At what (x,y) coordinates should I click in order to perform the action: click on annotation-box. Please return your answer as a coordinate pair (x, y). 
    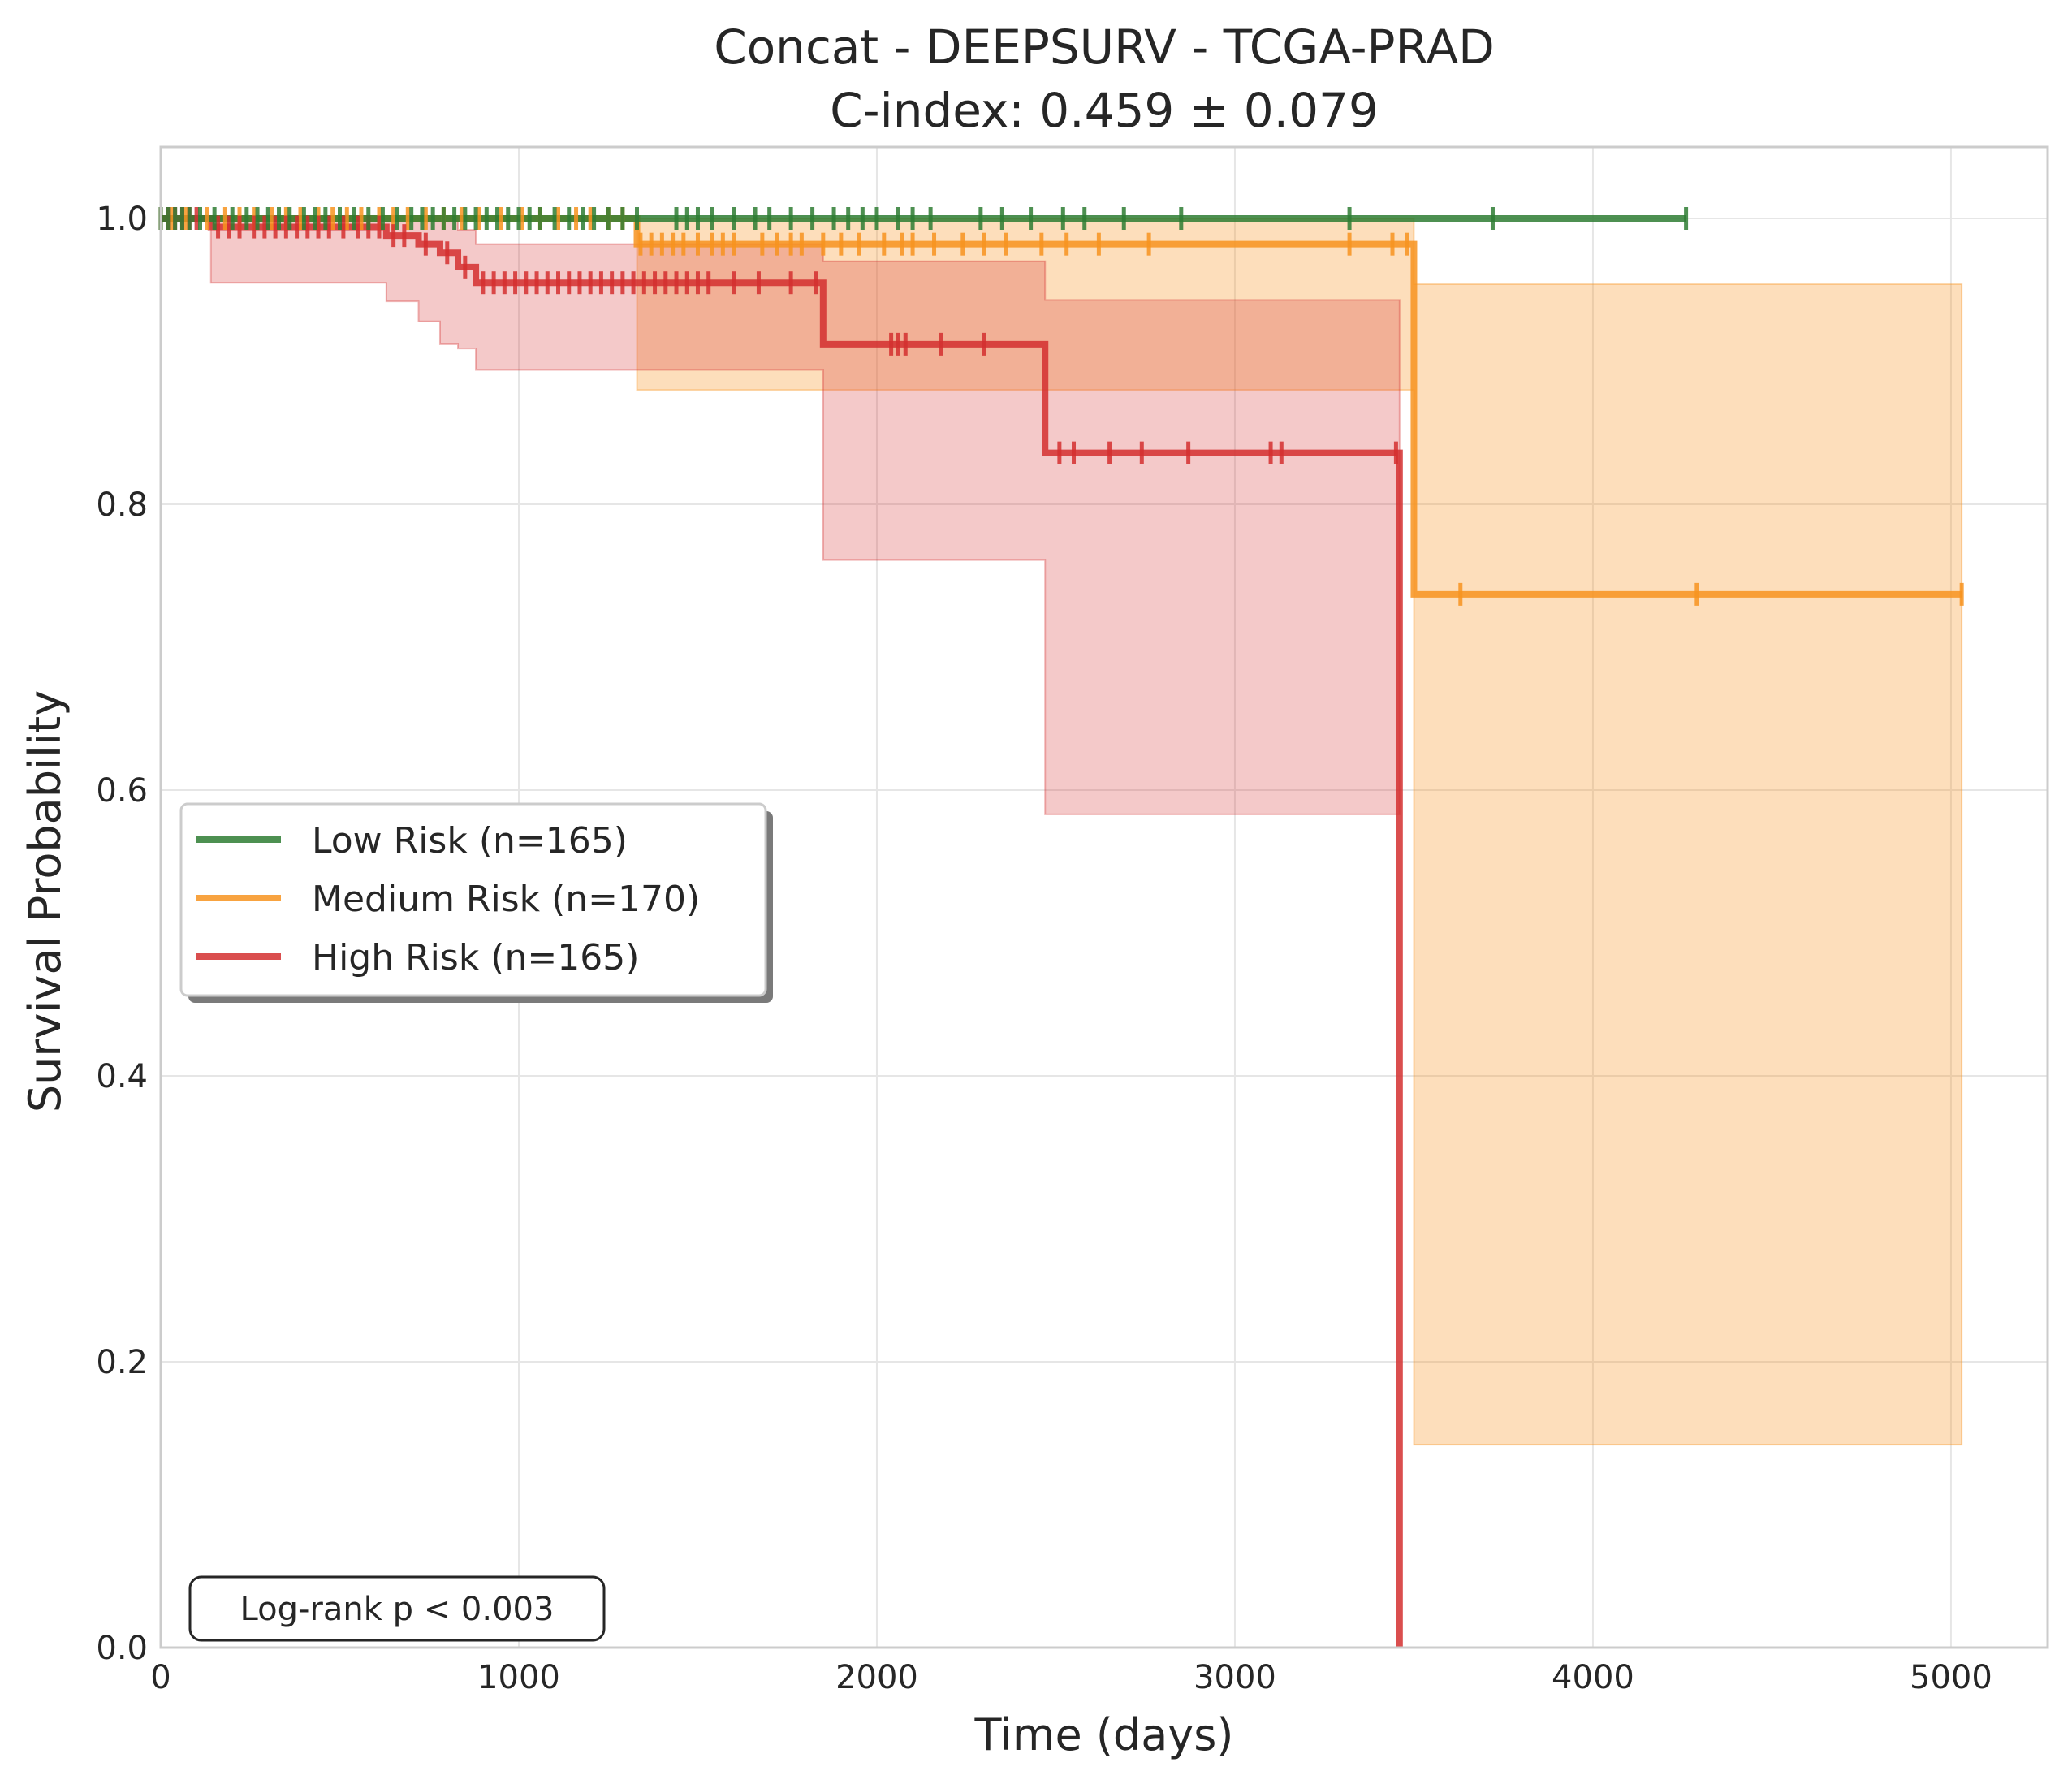
    Looking at the image, I should click on (397, 1608).